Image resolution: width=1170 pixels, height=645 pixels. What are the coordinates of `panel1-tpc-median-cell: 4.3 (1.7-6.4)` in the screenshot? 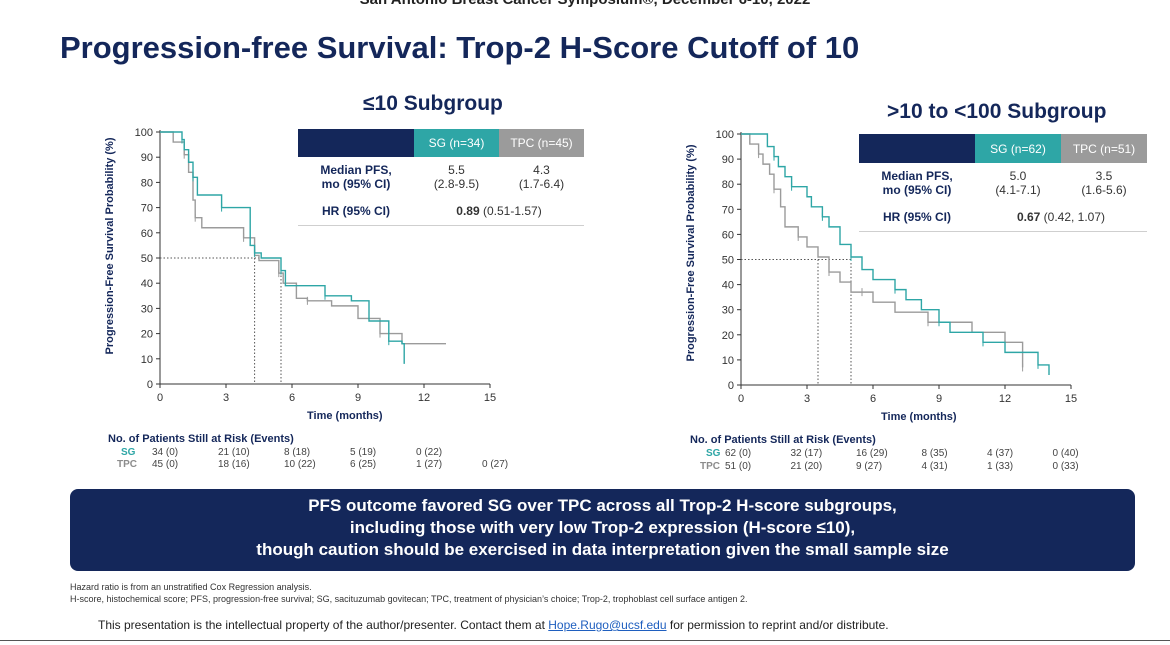 It's located at (541, 177).